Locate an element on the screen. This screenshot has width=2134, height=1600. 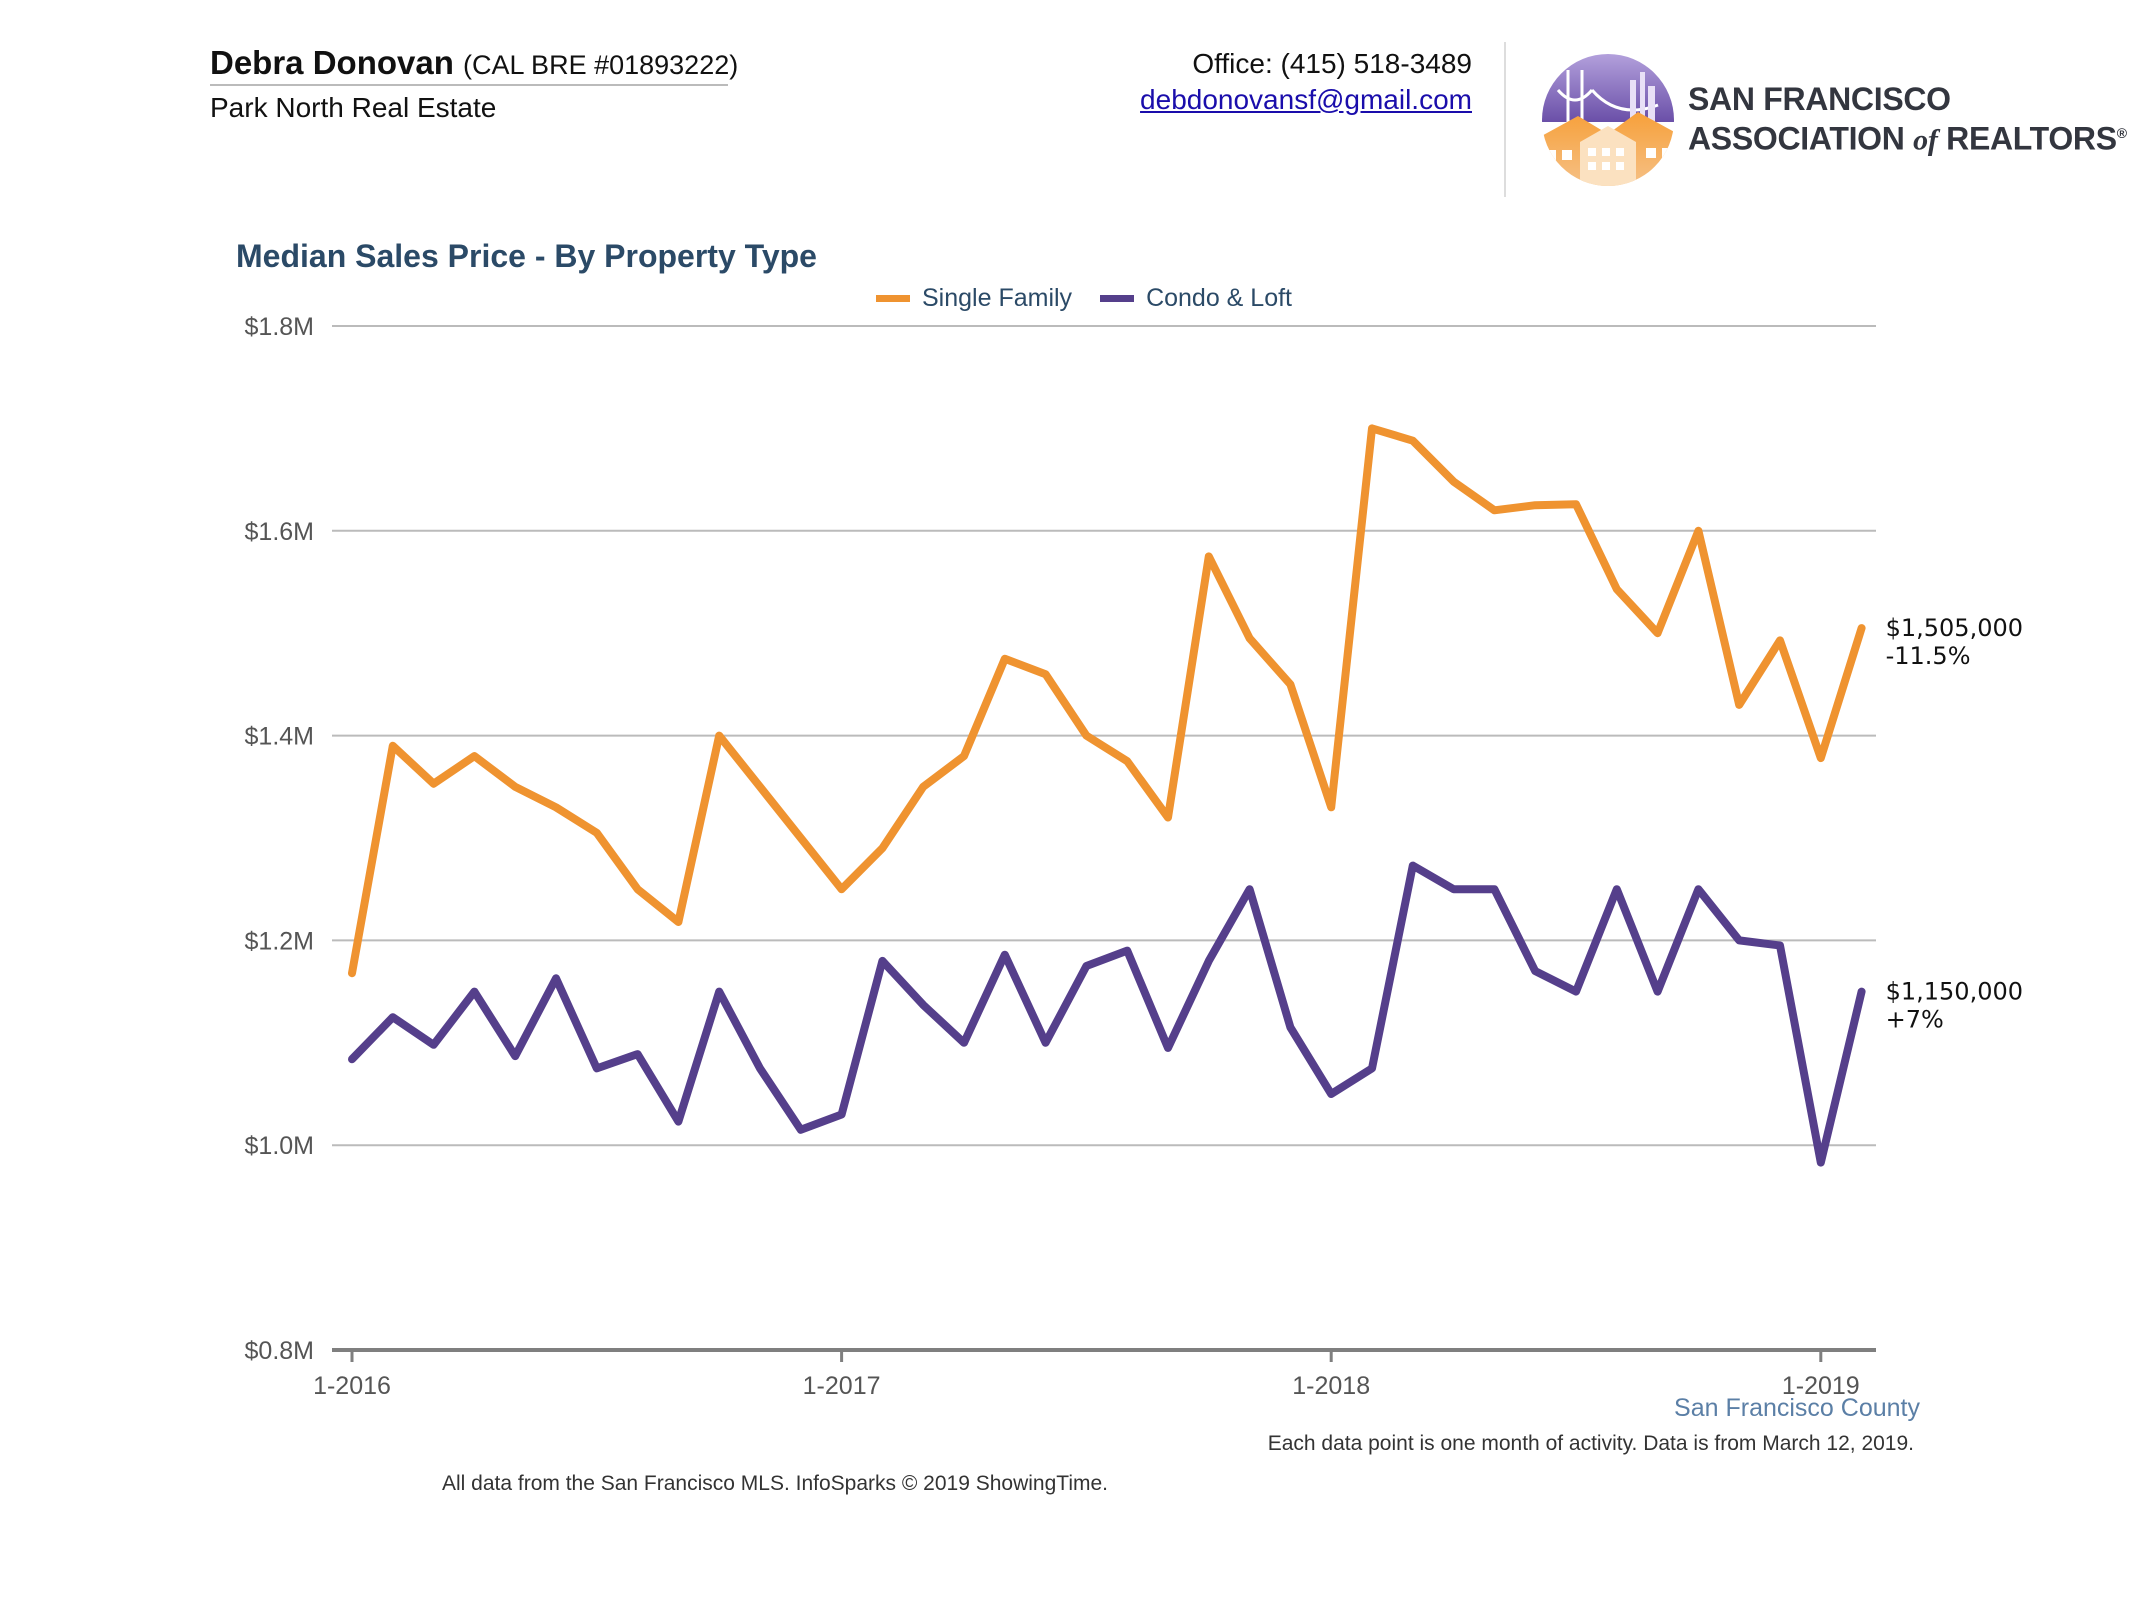
logo-wordmark: SAN FRANCISCO ASSOCIATION of REALTORS® is located at coordinates (1907, 120).